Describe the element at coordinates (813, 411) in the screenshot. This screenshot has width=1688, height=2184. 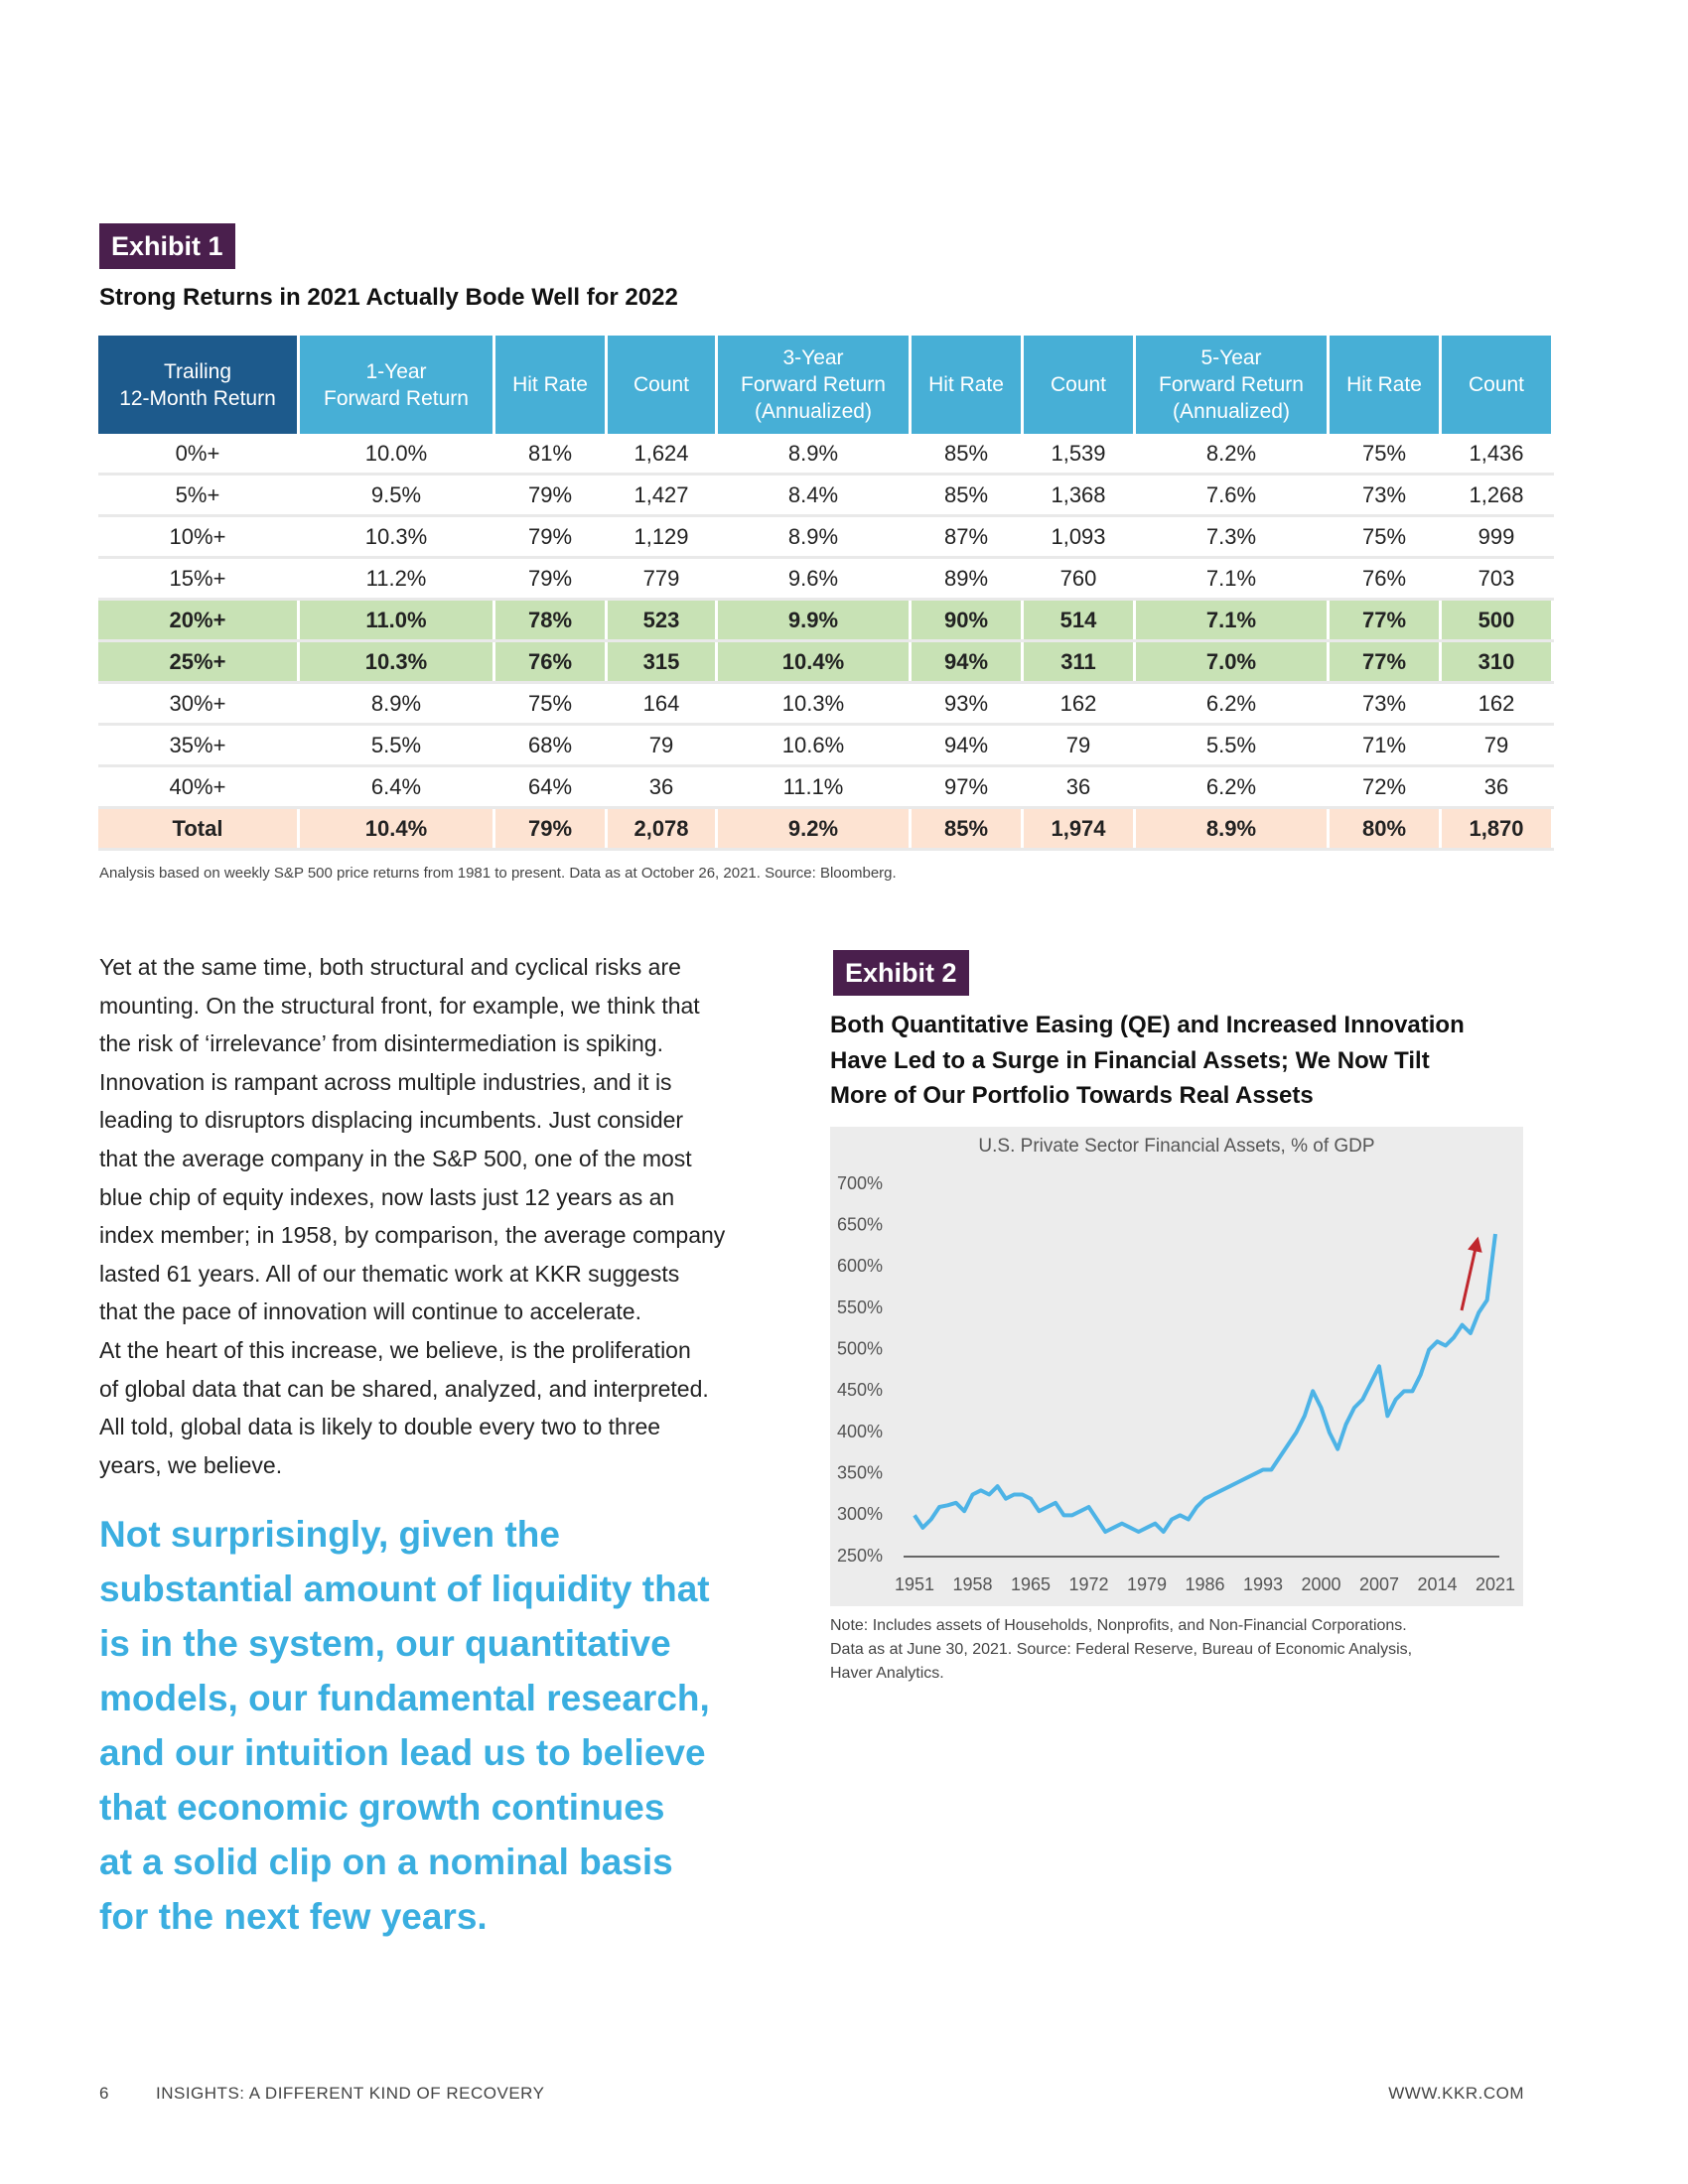
I see `header-line: (Annualized)` at that location.